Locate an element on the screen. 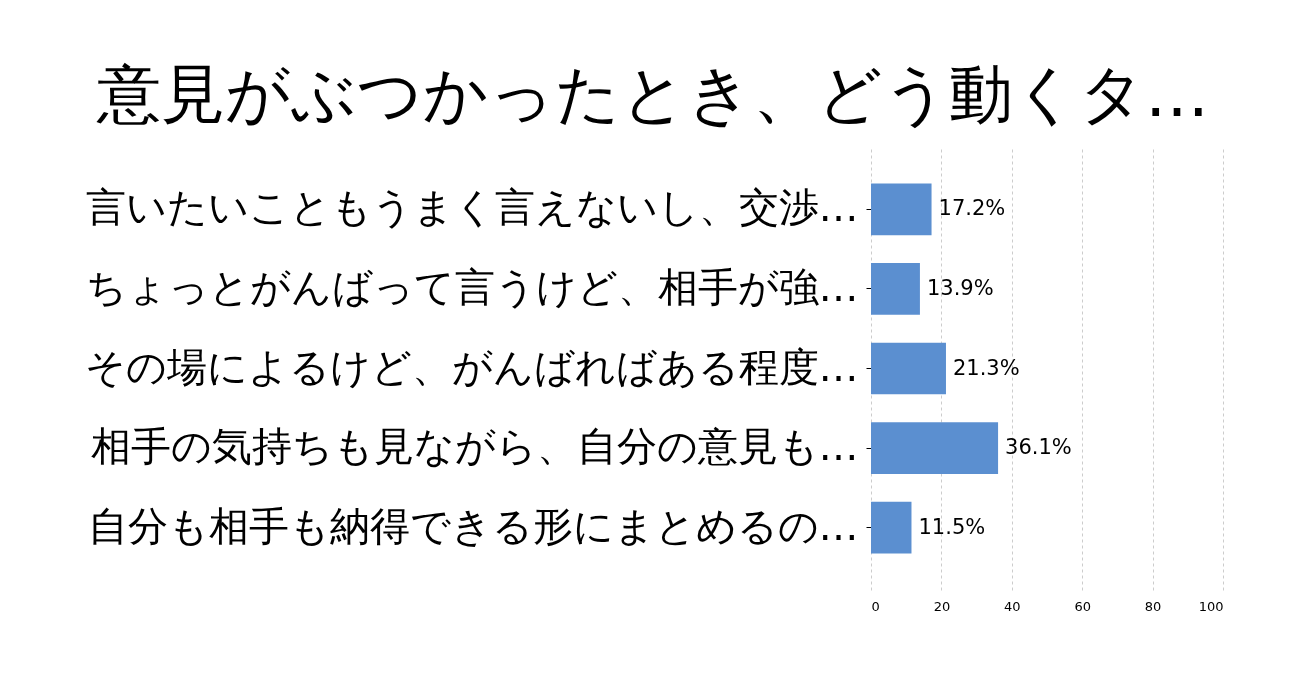  data-label: 36.1% is located at coordinates (1038, 447).